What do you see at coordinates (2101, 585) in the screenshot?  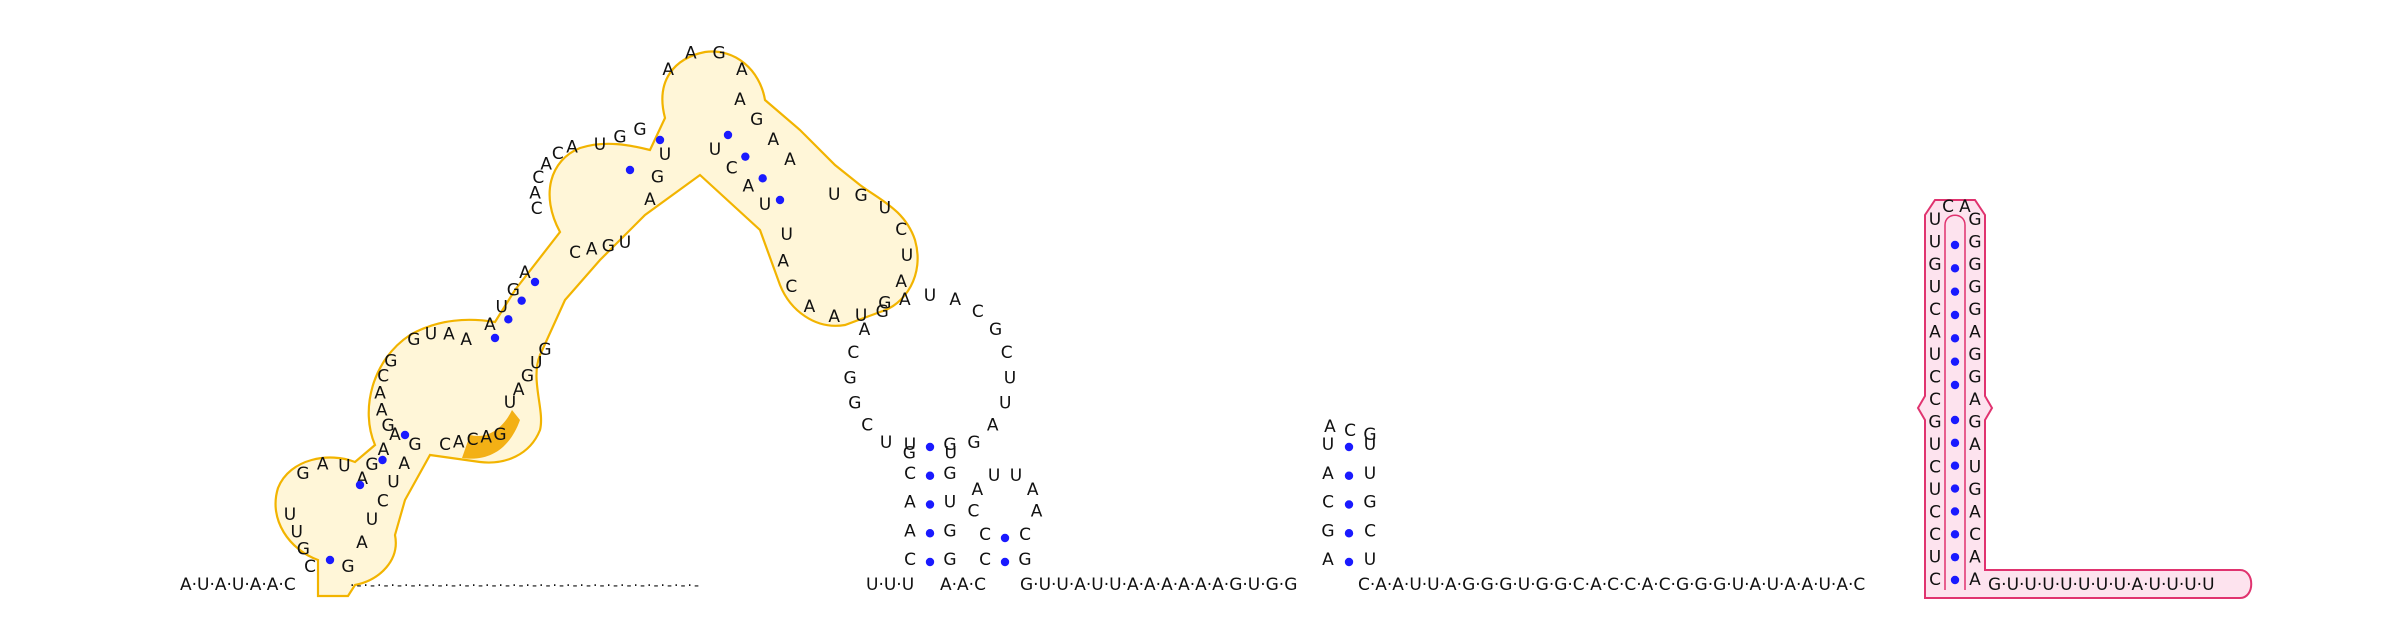 I see `three-prime-tail: G·U·U·U·U·U·U·U·A·U·U·U·U` at bounding box center [2101, 585].